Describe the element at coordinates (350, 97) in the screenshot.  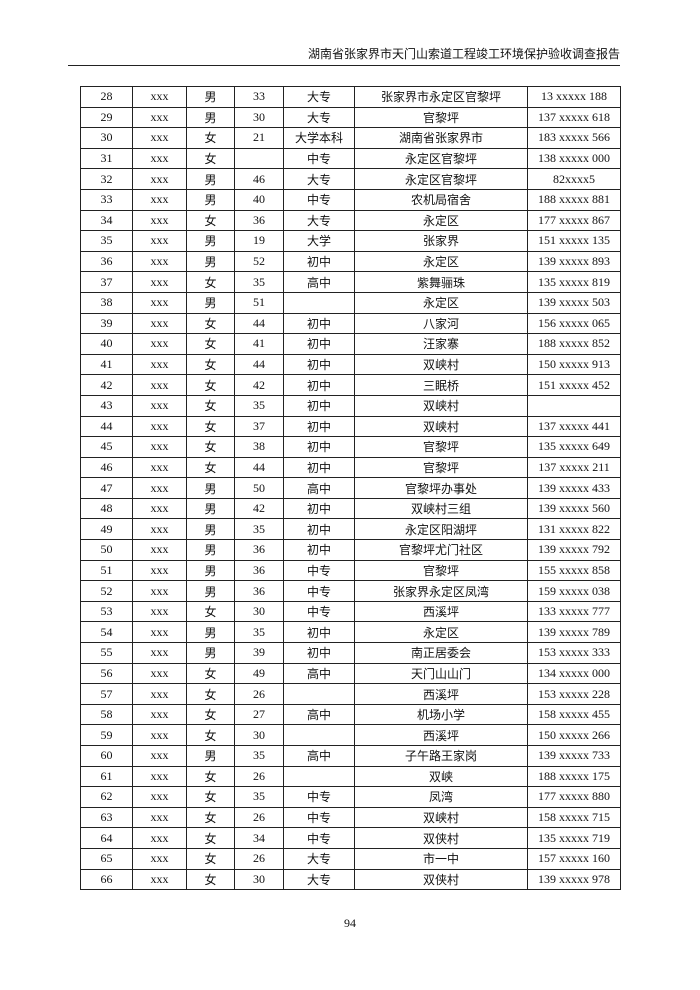
I see `table-row: 28 xxx 男 33 大专 张家界市永定区官黎坪 13 xxxxx 188` at that location.